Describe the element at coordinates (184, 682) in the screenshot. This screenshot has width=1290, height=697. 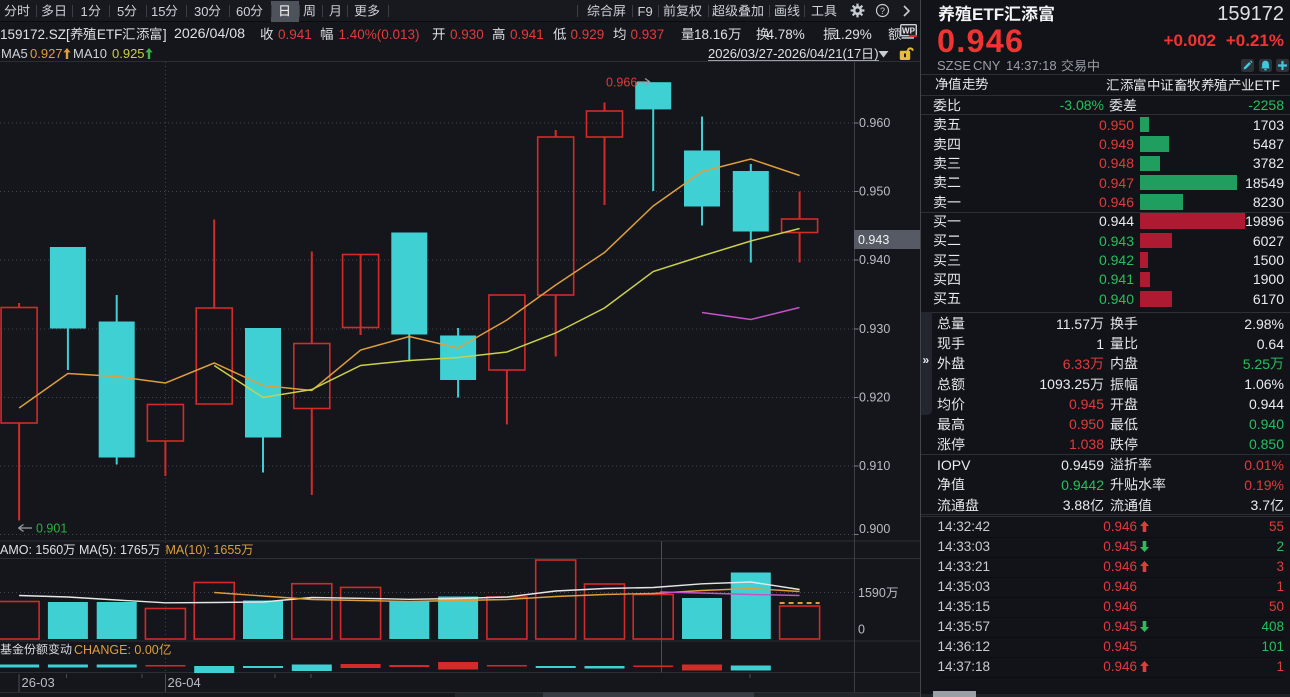
I see `svg-text: 26-04` at that location.